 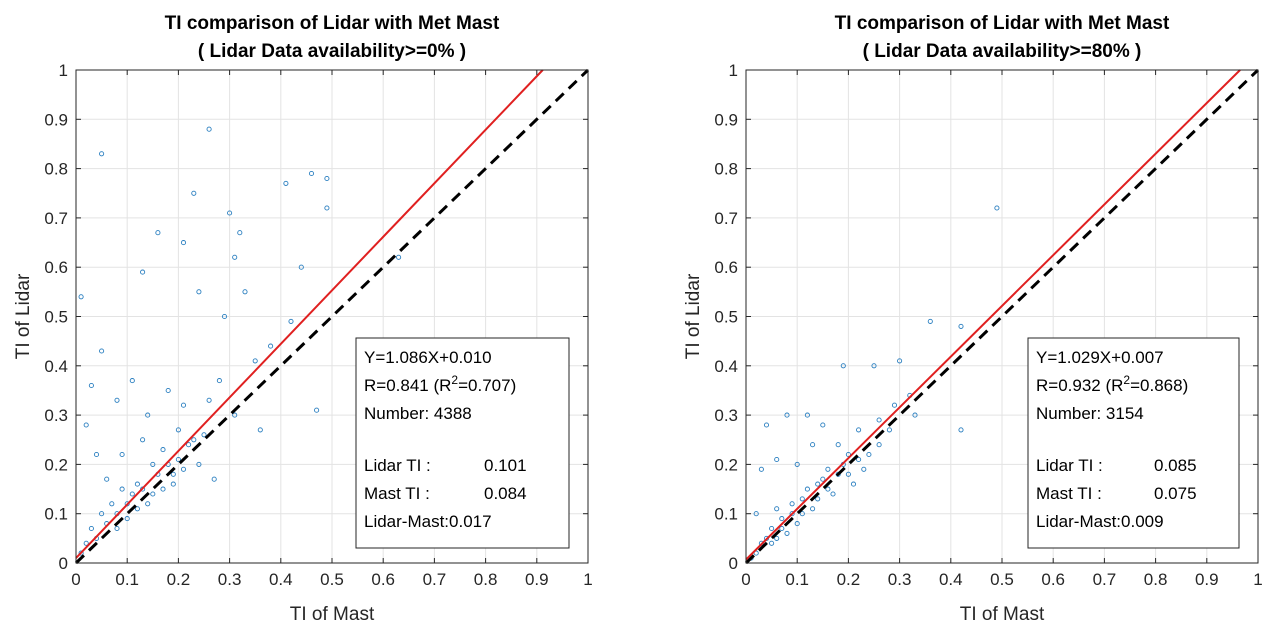 What do you see at coordinates (1069, 465) in the screenshot?
I see `annotation-label: Lidar TI :` at bounding box center [1069, 465].